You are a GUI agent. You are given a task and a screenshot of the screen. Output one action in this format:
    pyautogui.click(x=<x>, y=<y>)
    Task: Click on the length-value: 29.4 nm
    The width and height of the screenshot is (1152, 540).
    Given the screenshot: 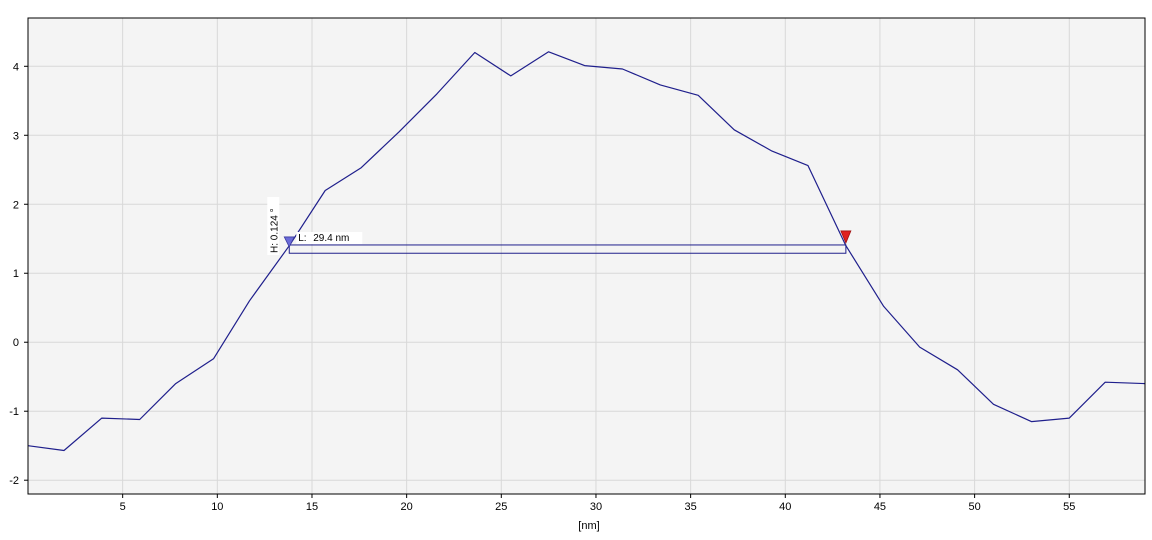 What is the action you would take?
    pyautogui.click(x=331, y=238)
    